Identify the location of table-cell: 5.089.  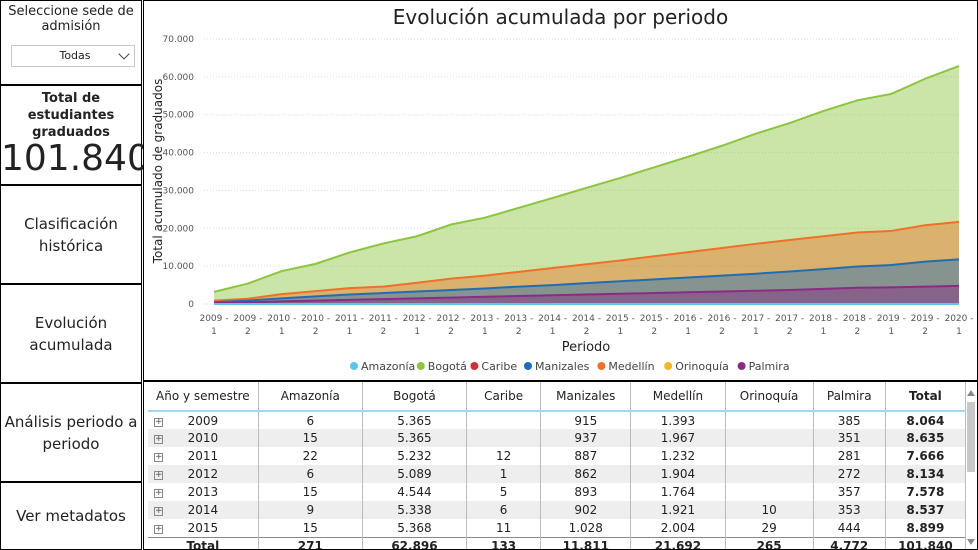
(415, 474).